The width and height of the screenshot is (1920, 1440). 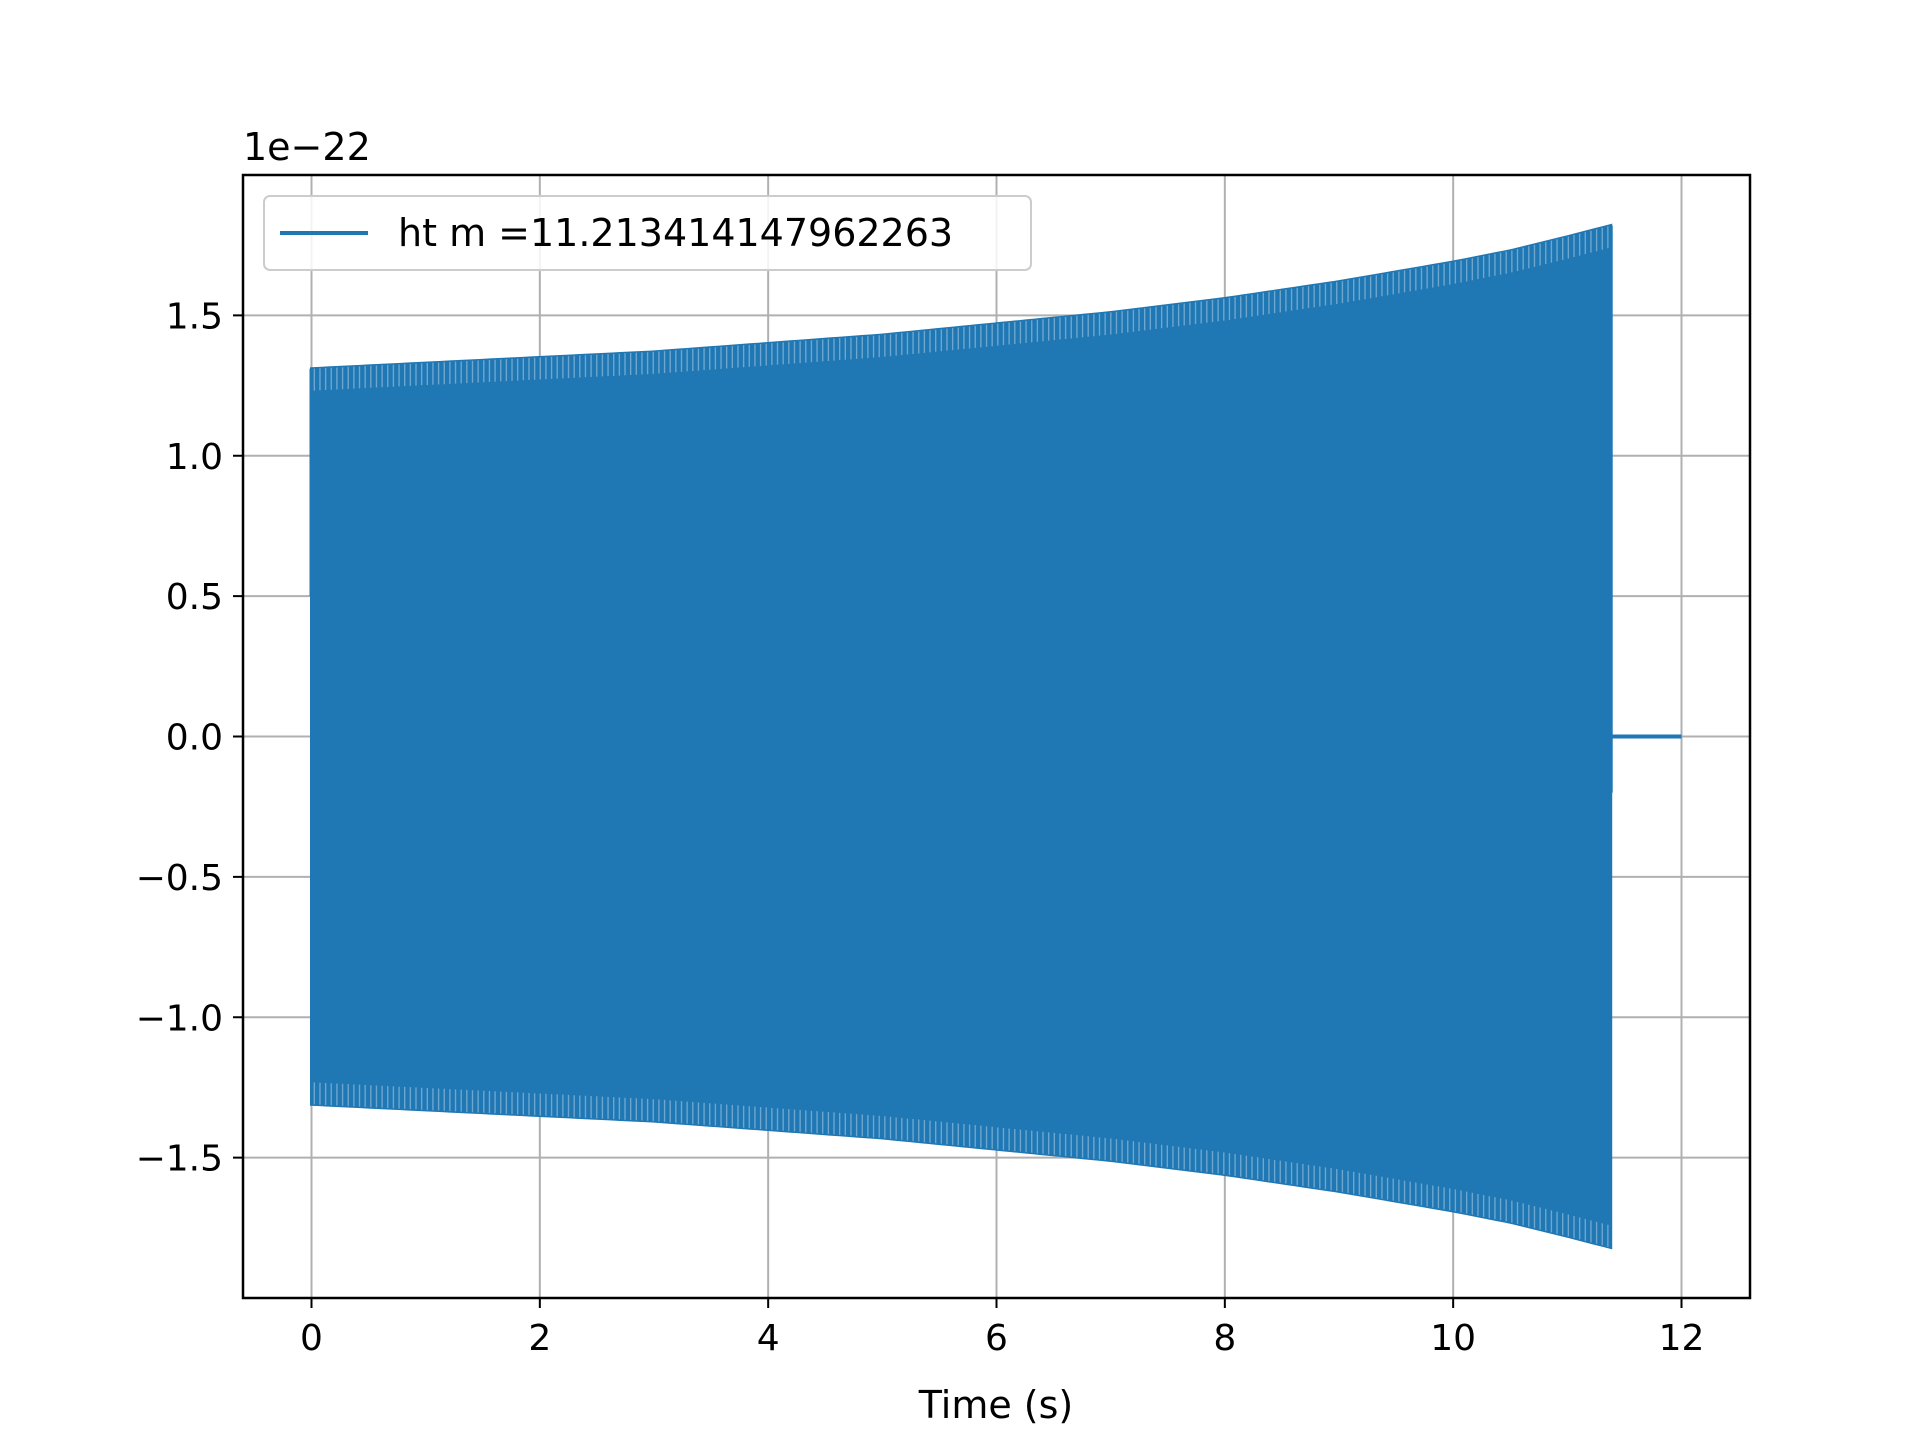 I want to click on y-tick-label: −1.0, so click(x=179, y=1018).